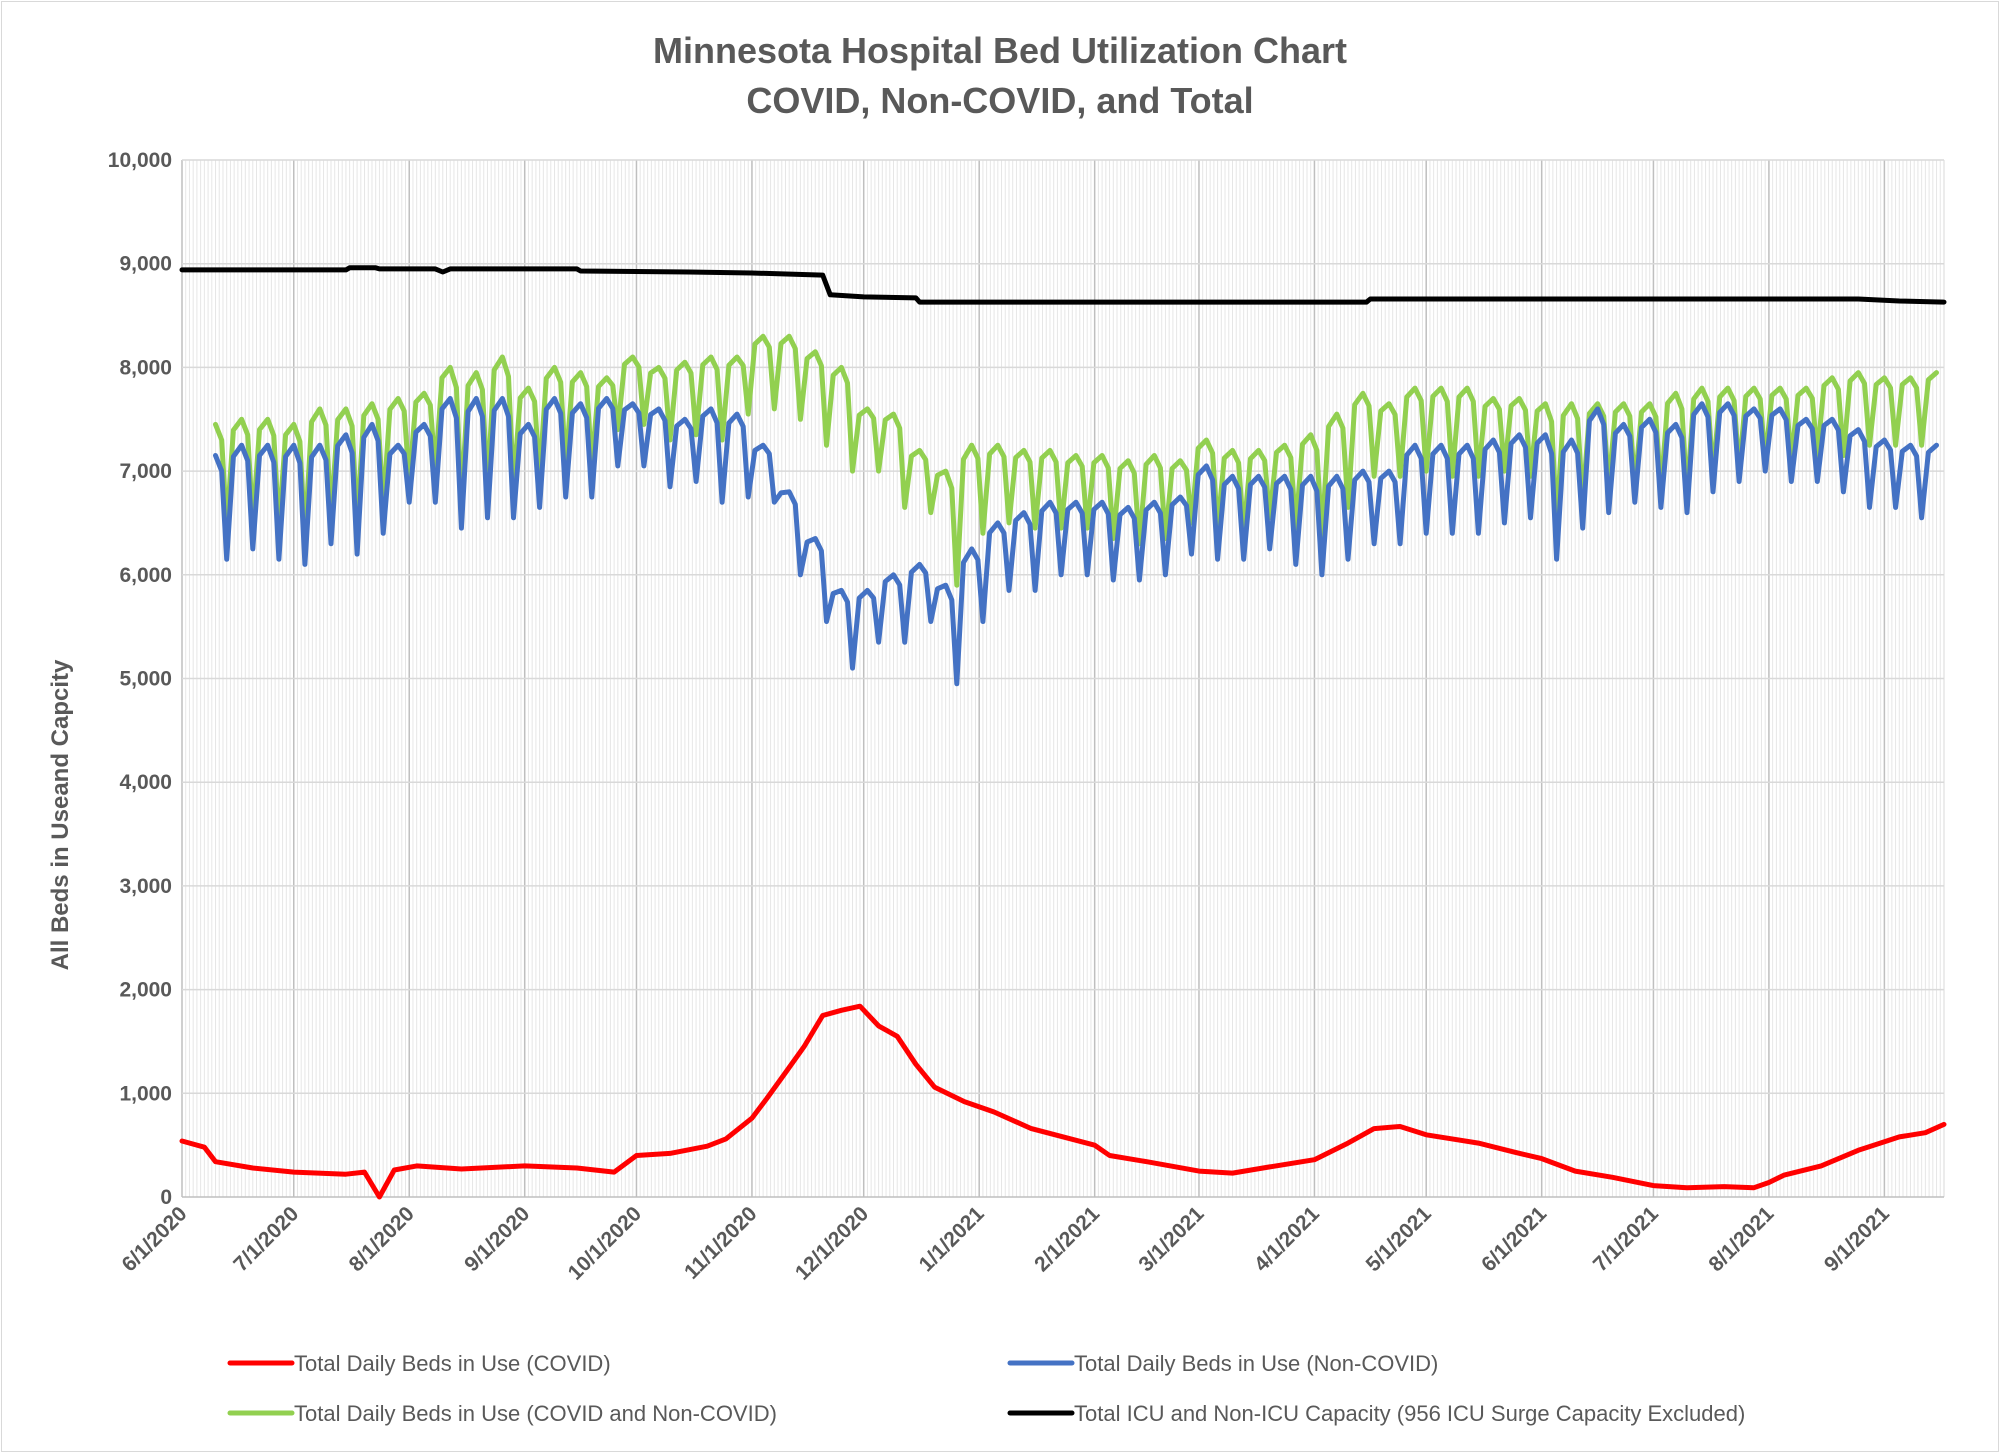  I want to click on y-tick-label: 3,000, so click(145, 886).